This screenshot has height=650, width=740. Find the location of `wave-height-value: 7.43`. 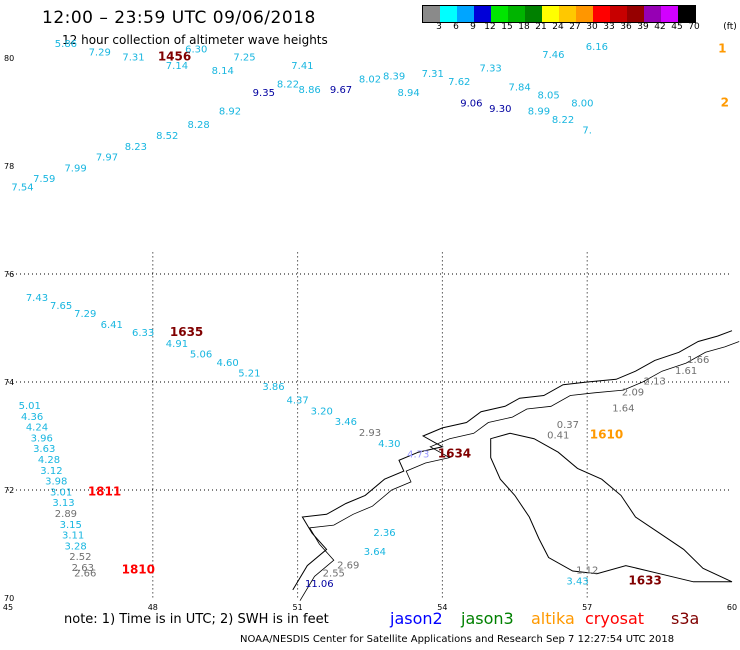

wave-height-value: 7.43 is located at coordinates (37, 298).